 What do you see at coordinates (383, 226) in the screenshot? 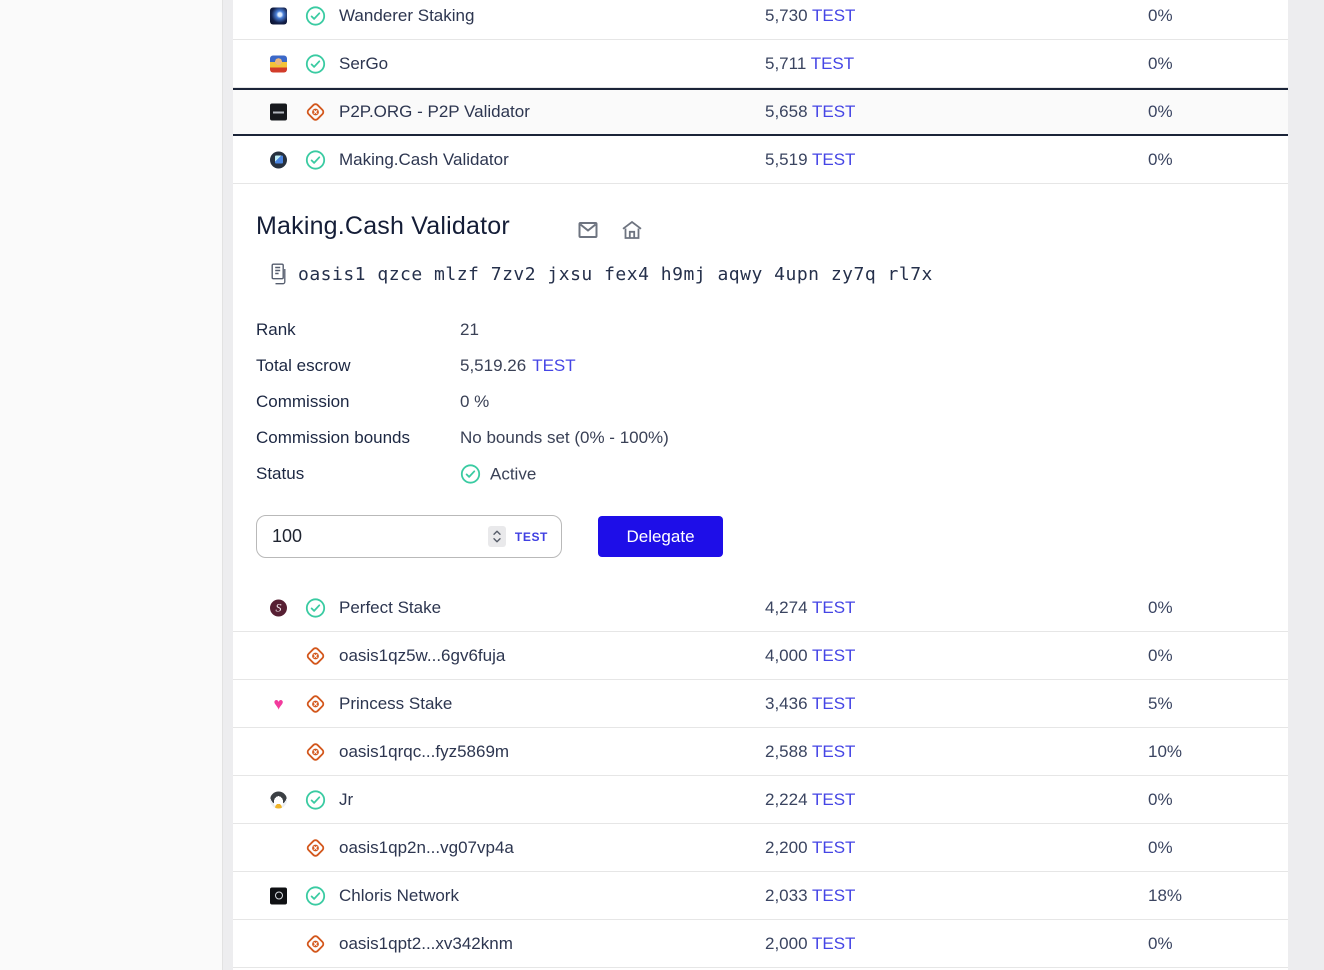
I see `validator-detail-title: Making.Cash Validator` at bounding box center [383, 226].